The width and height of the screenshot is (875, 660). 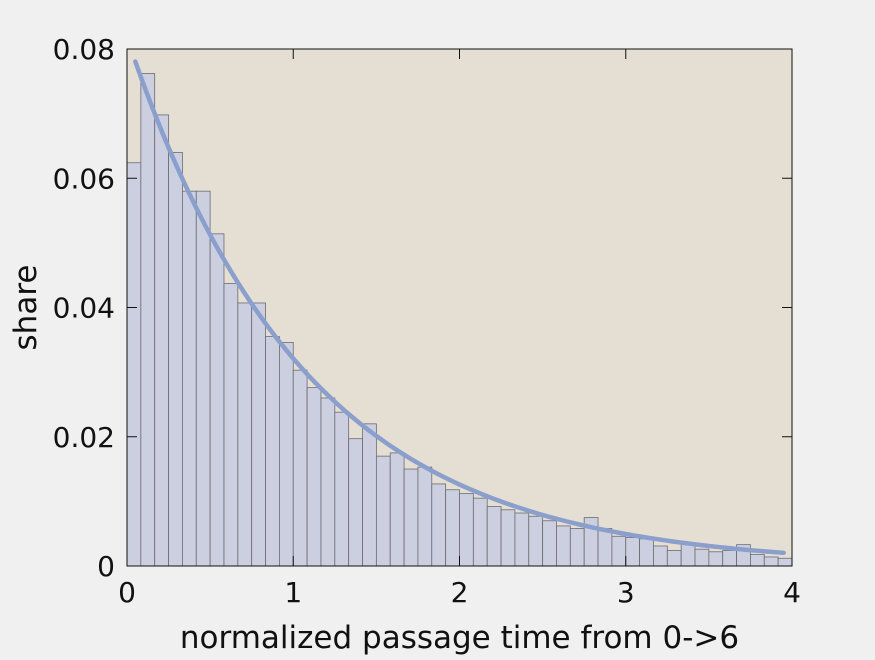 I want to click on y-tick-label: 0.06, so click(x=84, y=178).